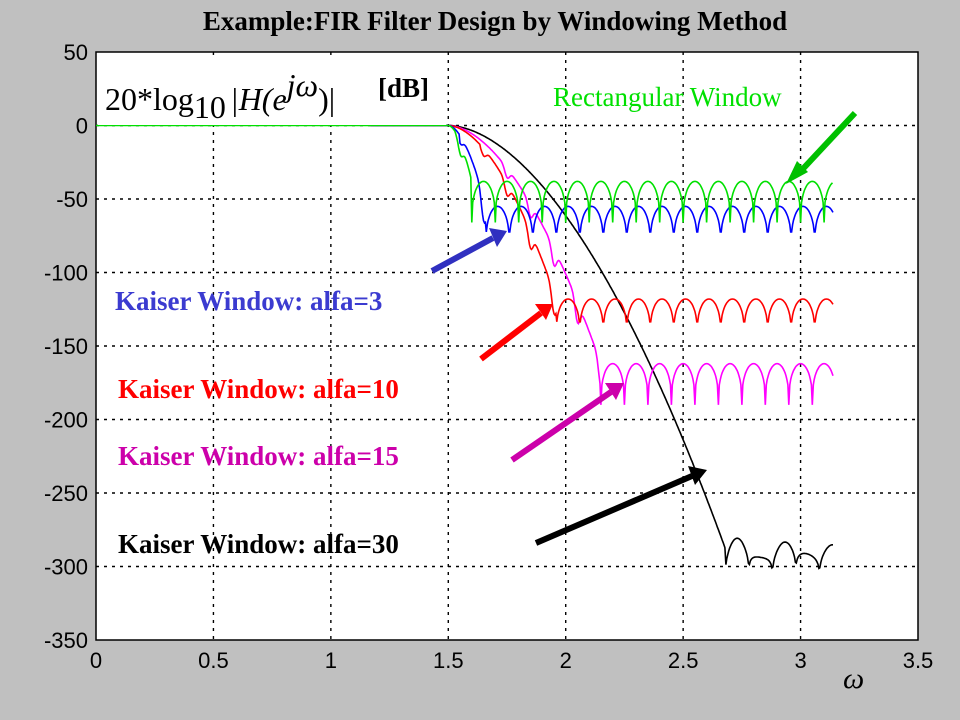  I want to click on series-line-rectangular-window, so click(465, 173).